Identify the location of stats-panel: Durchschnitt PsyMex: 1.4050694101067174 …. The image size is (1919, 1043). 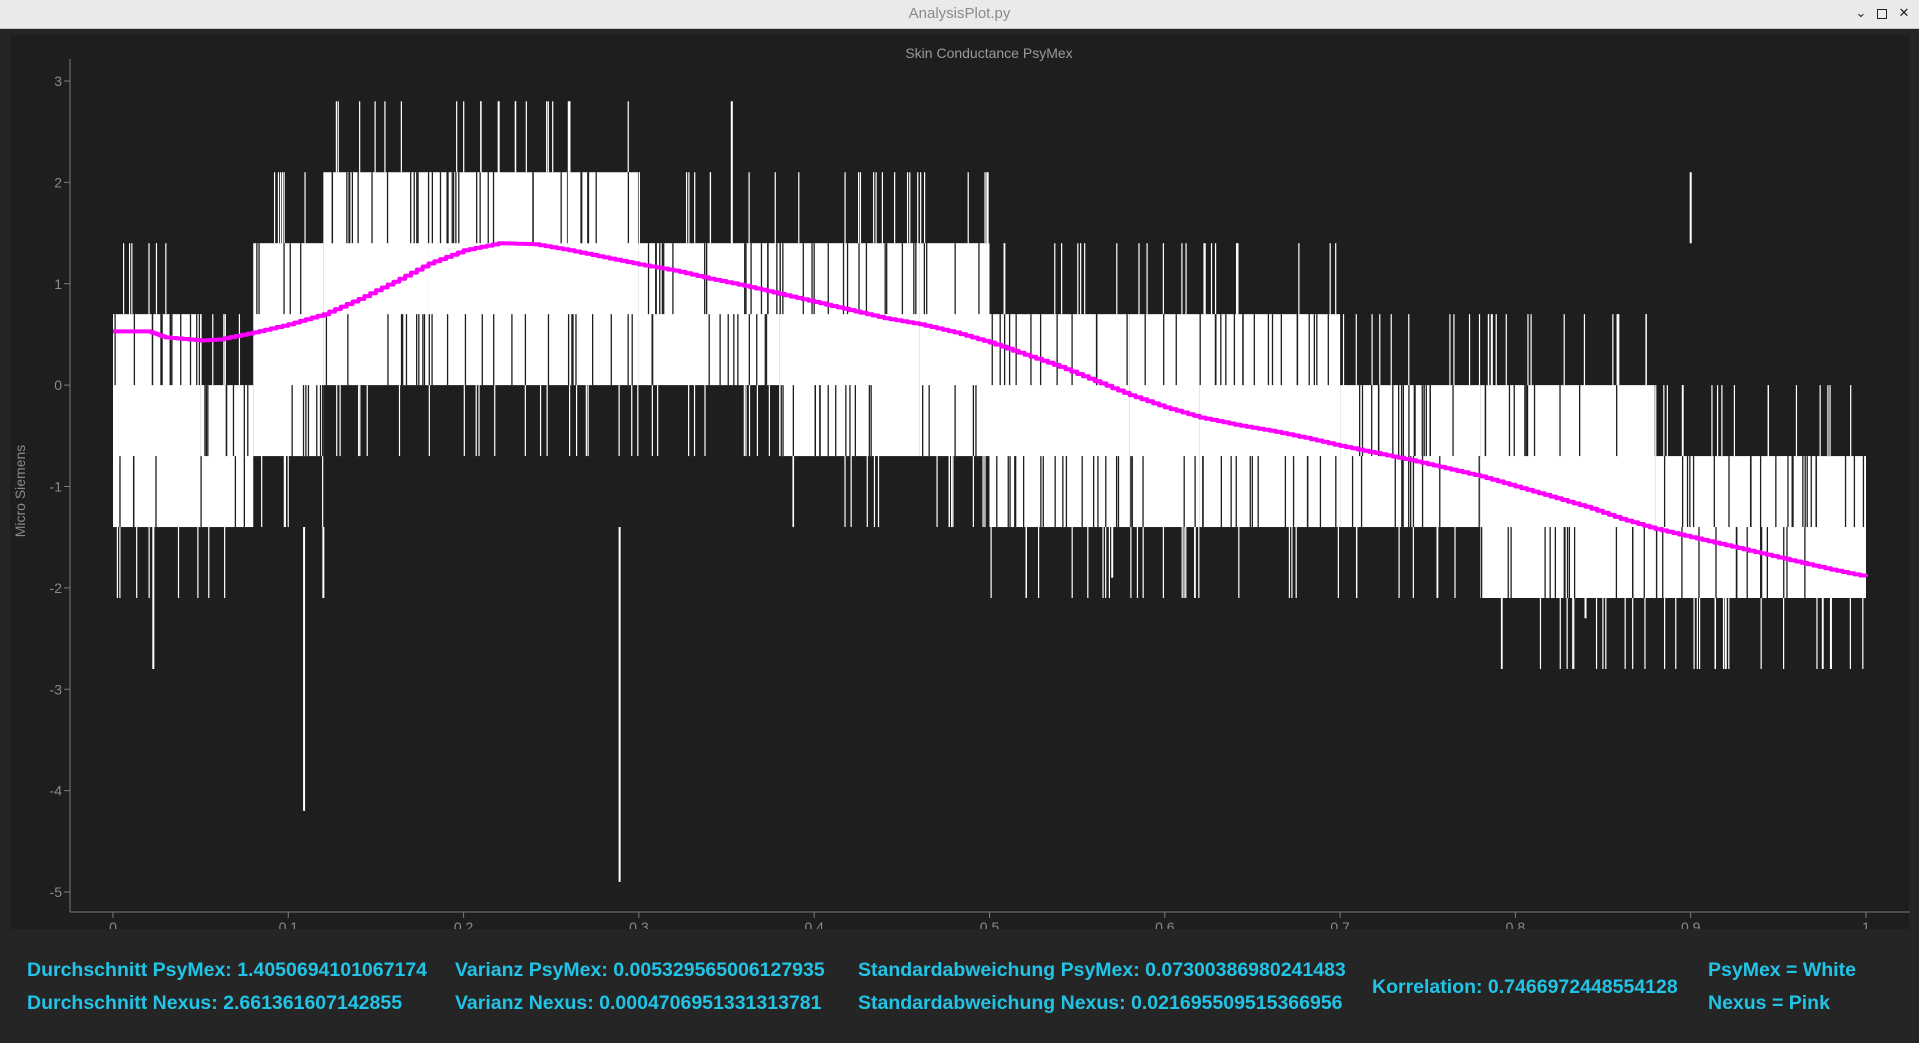
(959, 986).